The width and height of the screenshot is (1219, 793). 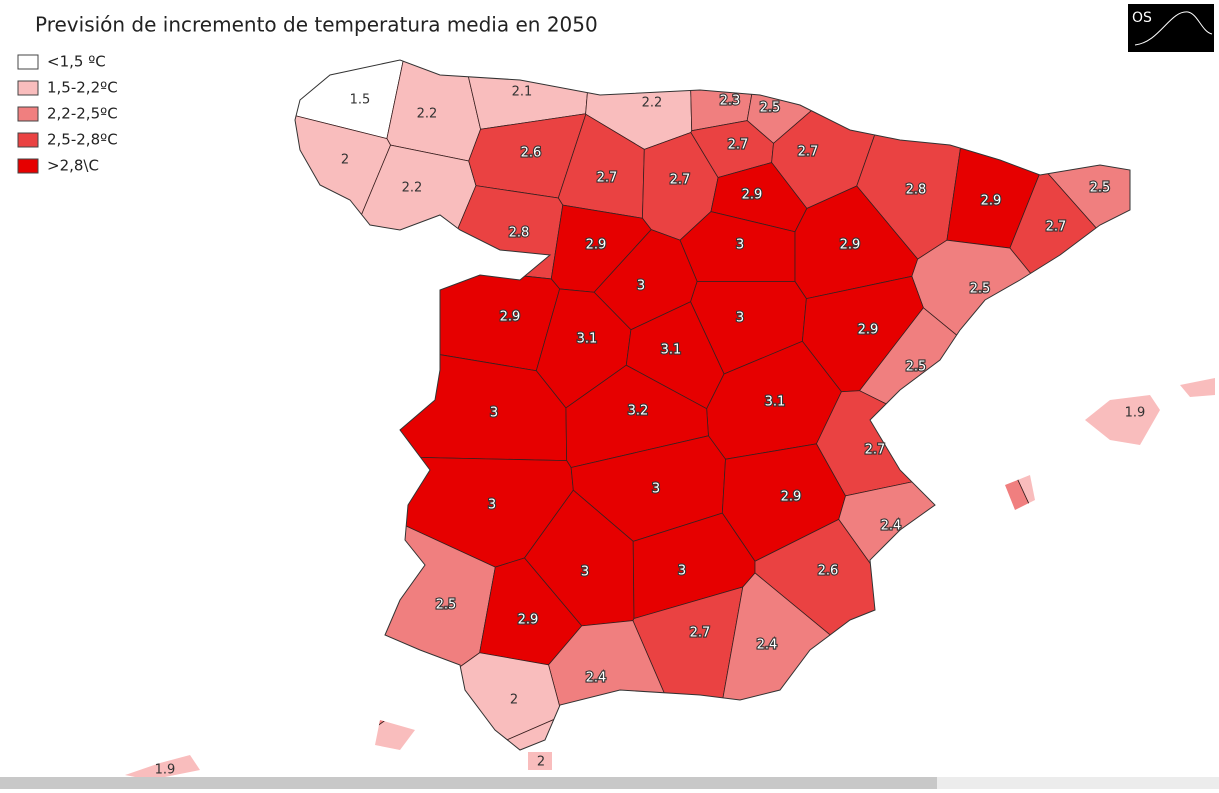 I want to click on legend-label: 2,5-2,8ºC, so click(x=82, y=140).